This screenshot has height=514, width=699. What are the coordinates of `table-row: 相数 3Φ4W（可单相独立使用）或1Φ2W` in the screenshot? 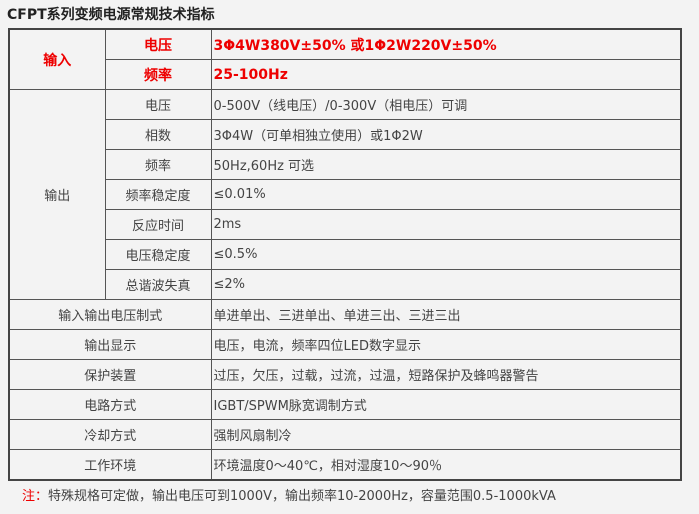 It's located at (345, 134).